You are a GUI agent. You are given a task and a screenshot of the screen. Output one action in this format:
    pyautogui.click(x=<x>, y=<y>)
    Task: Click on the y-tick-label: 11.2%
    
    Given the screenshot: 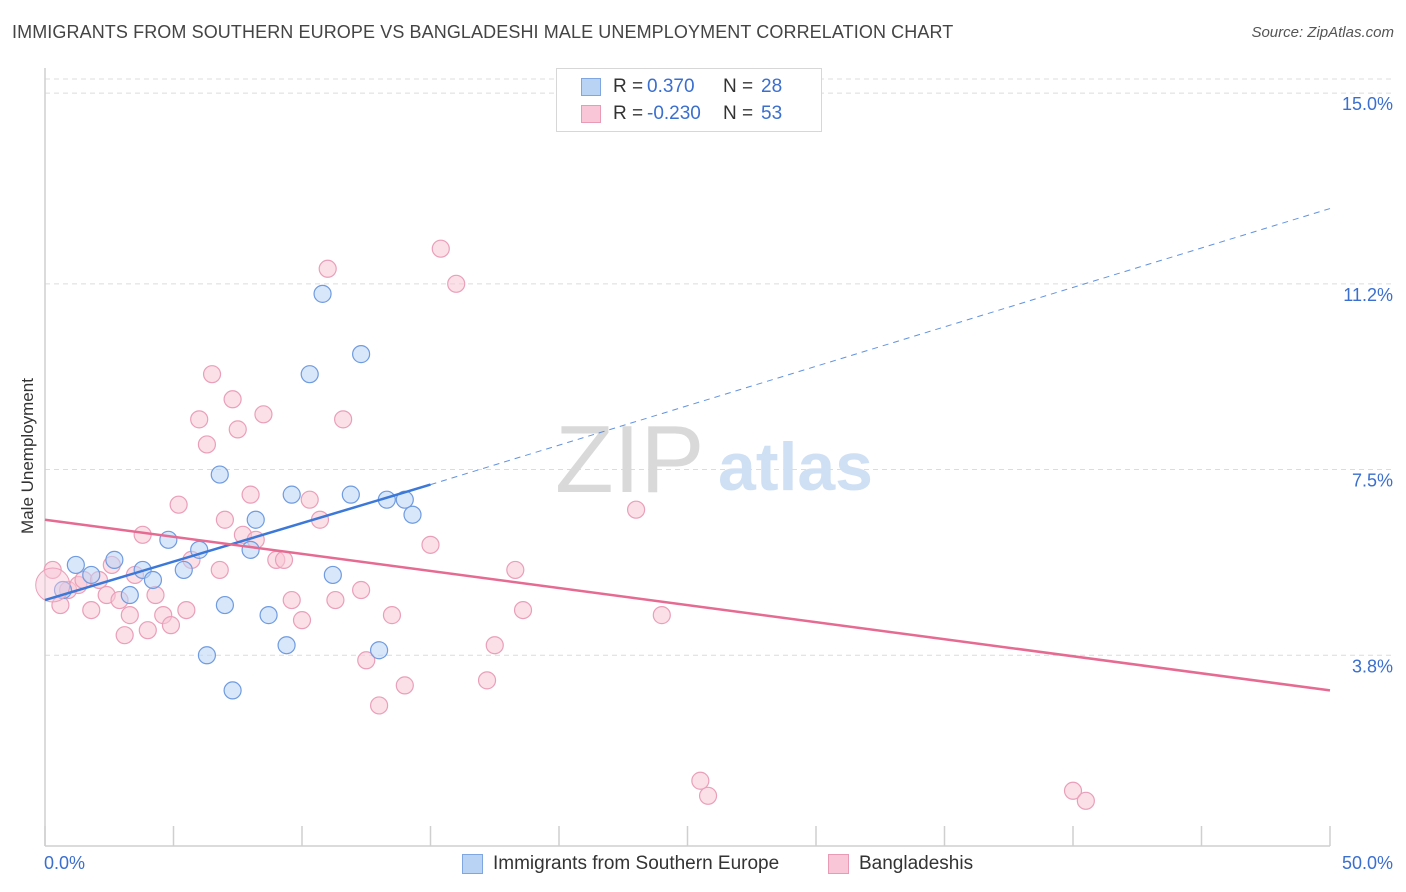 What is the action you would take?
    pyautogui.click(x=1368, y=295)
    